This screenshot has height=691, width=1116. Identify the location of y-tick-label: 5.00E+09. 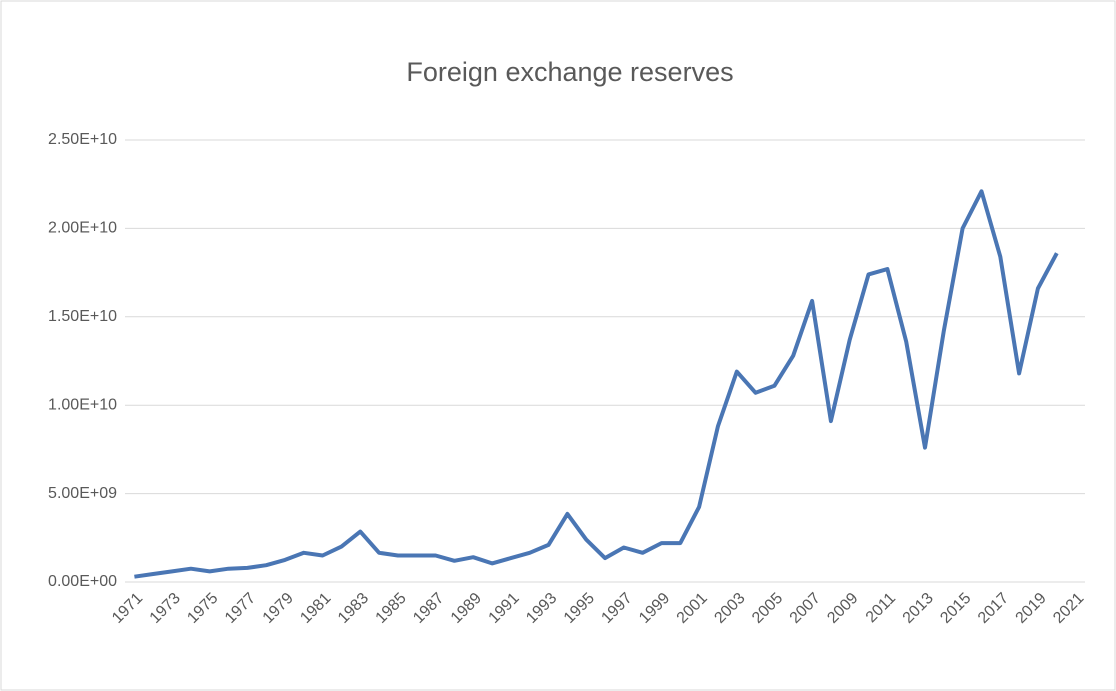
(82, 493).